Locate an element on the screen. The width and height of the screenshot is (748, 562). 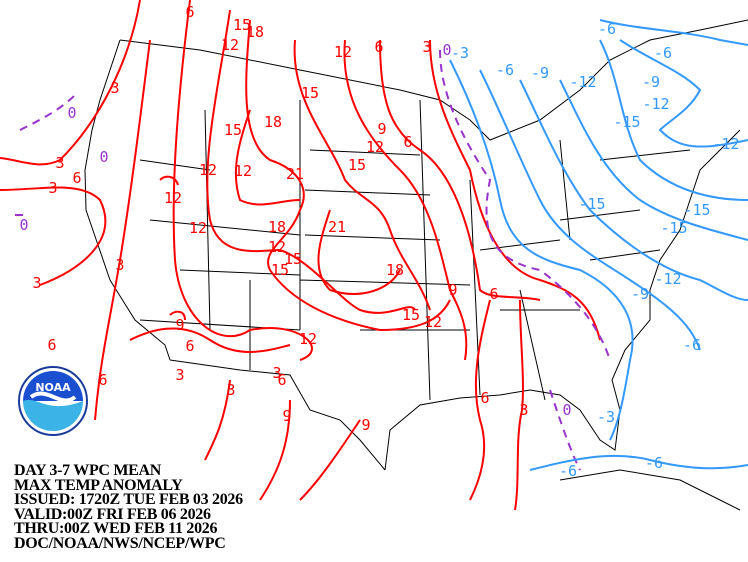
title-line: DAY 3-7 WPC MEAN is located at coordinates (88, 470).